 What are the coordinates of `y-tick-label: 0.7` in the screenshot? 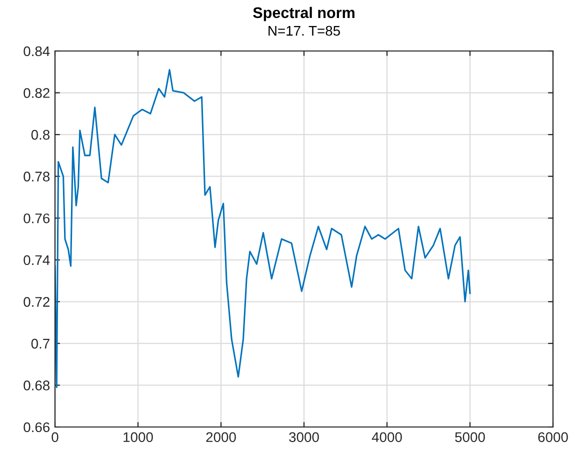 It's located at (40, 343).